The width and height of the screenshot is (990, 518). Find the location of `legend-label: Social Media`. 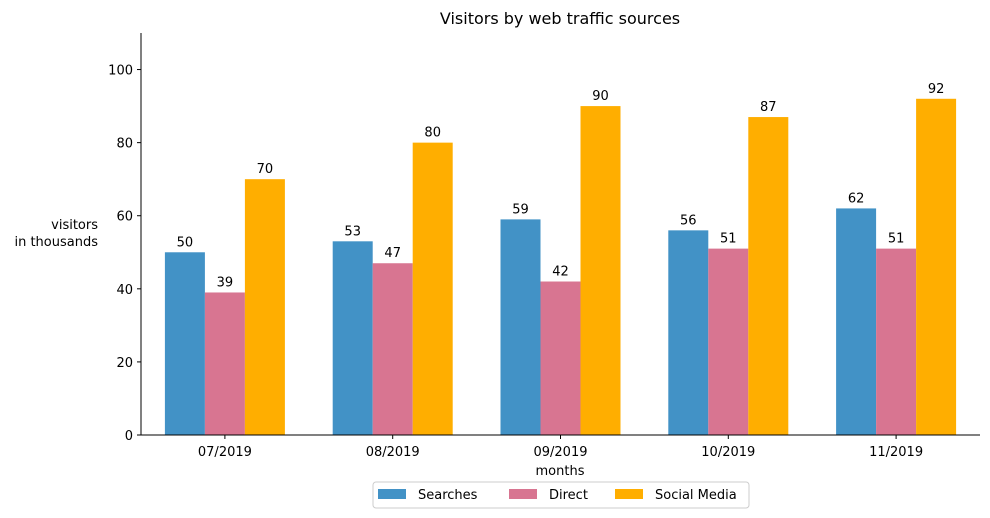

legend-label: Social Media is located at coordinates (696, 495).